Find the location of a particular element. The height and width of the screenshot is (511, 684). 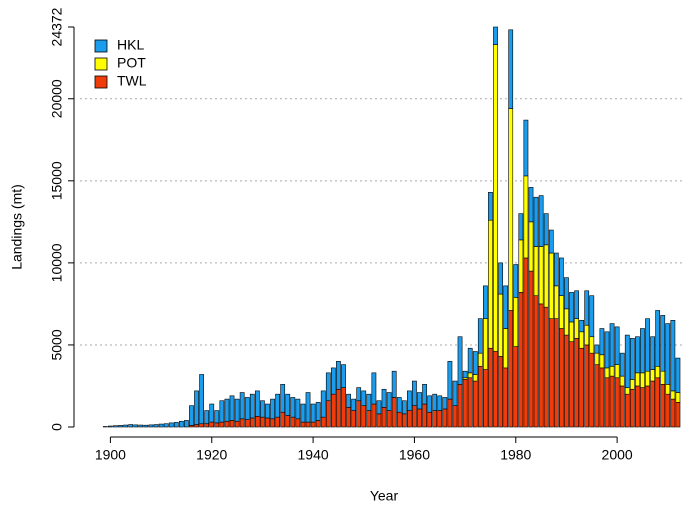

y-tick-label: 15000 is located at coordinates (57, 180).